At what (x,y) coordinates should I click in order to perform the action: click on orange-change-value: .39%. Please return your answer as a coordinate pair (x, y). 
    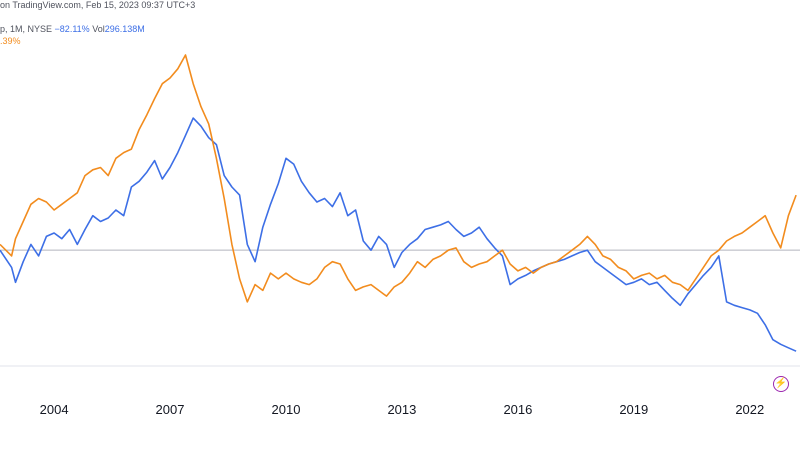
    Looking at the image, I should click on (10, 41).